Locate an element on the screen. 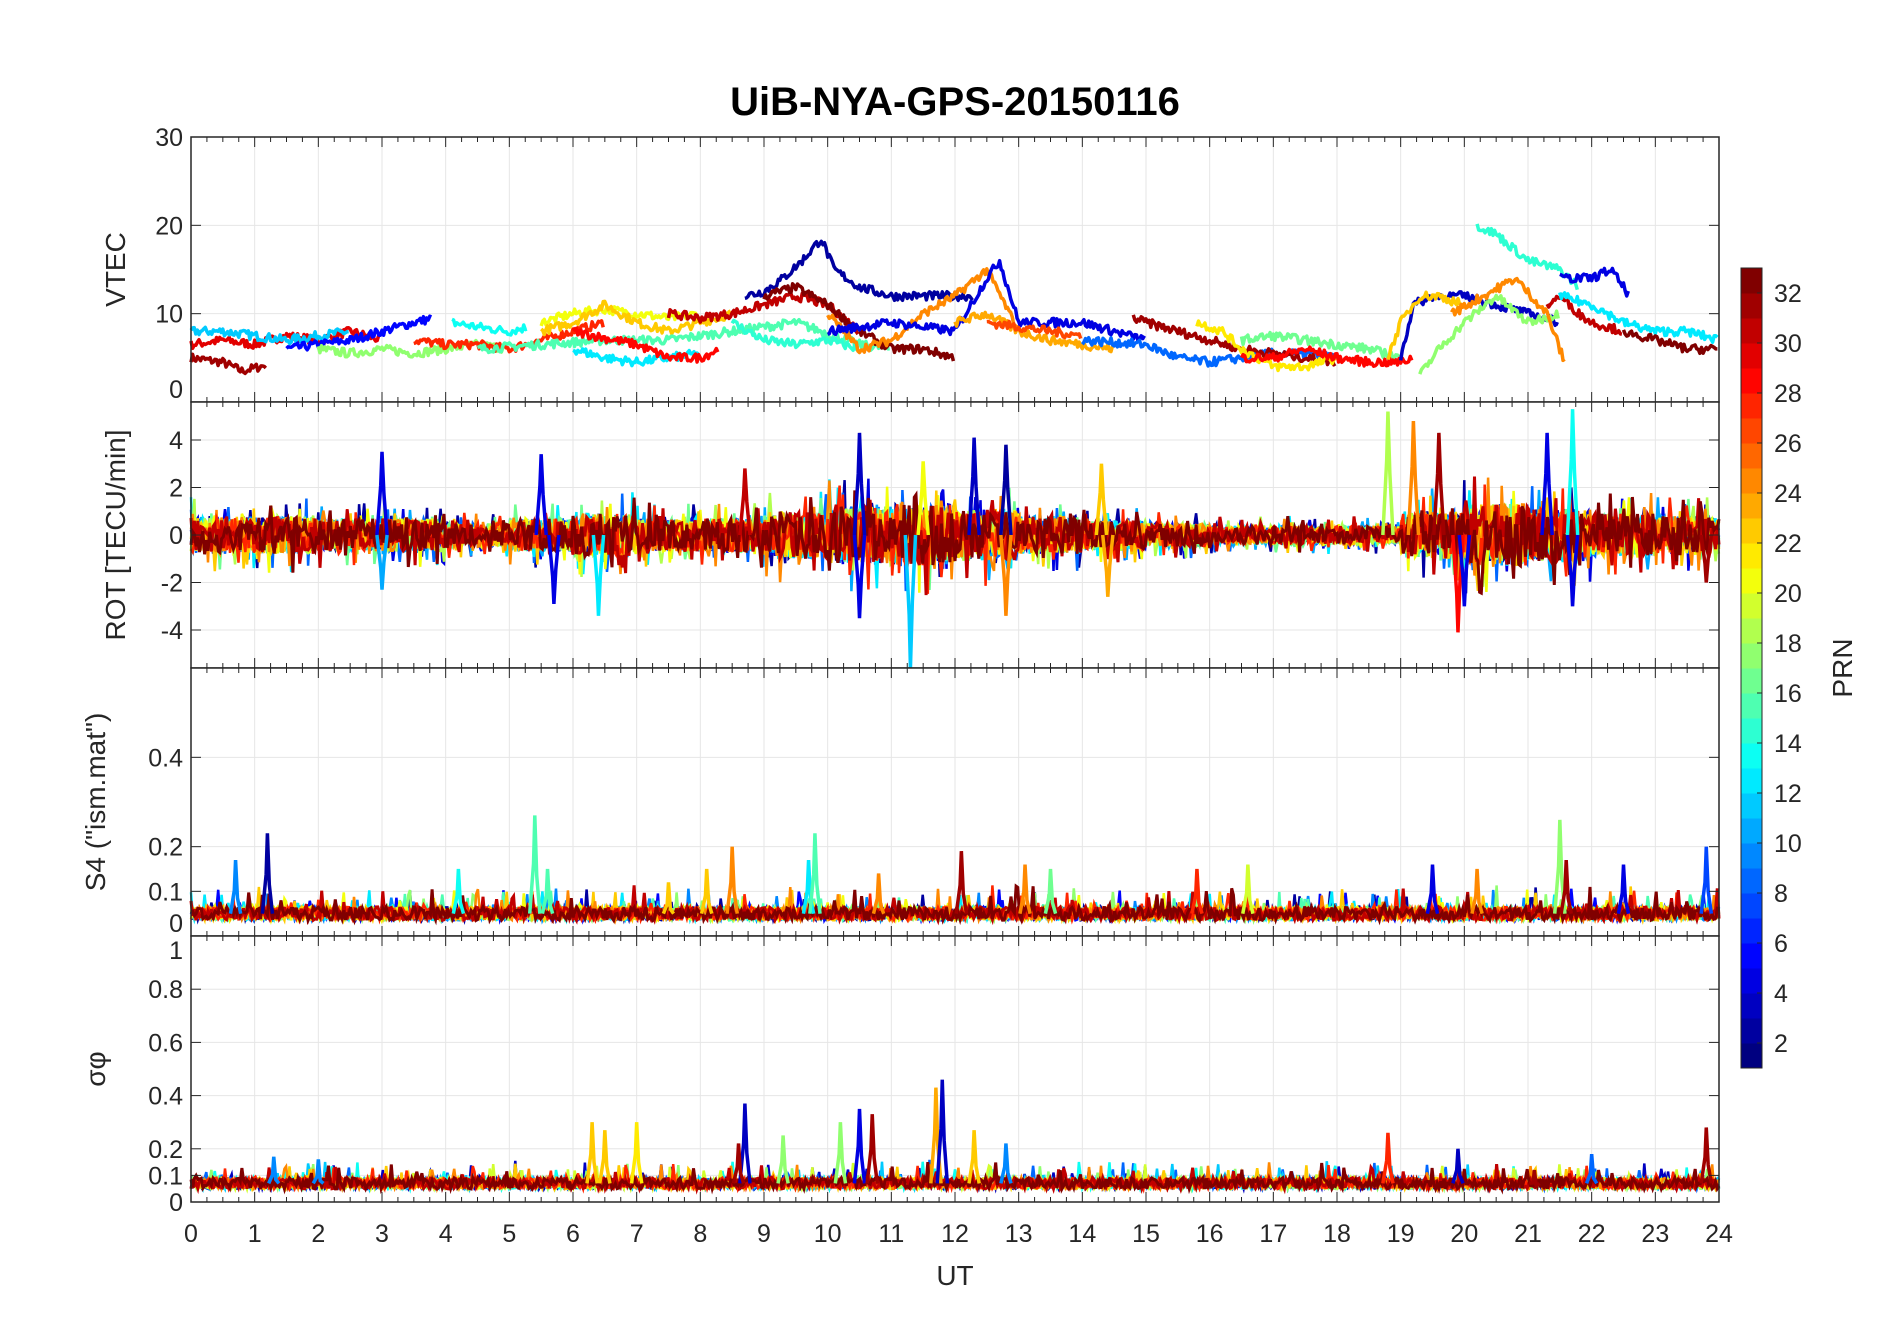 This screenshot has height=1330, width=1902. x-tick-label: 16 is located at coordinates (1210, 1234).